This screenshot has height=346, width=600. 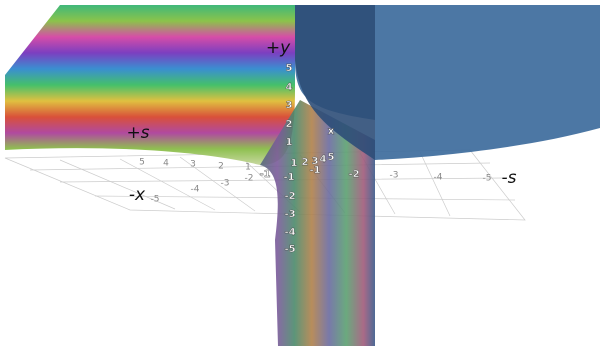 I want to click on y-tick-label: 4, so click(x=289, y=87).